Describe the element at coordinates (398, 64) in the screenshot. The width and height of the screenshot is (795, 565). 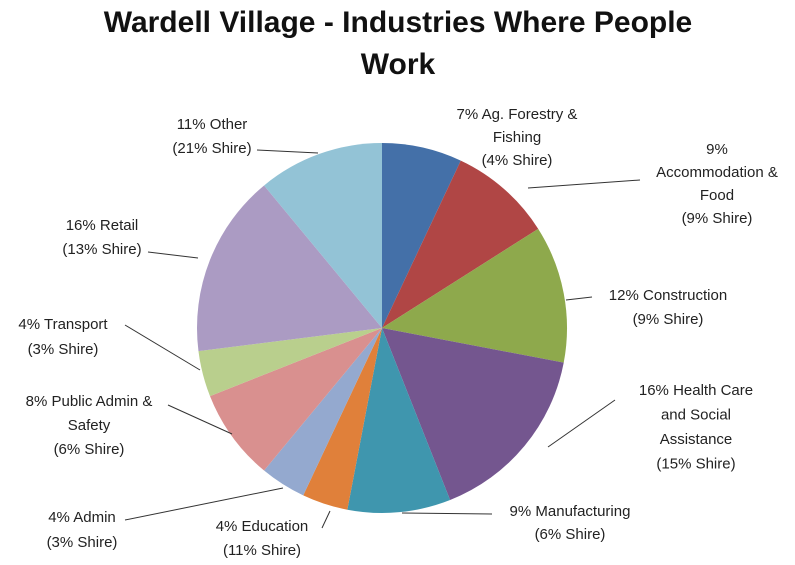
I see `chart-title: Work` at that location.